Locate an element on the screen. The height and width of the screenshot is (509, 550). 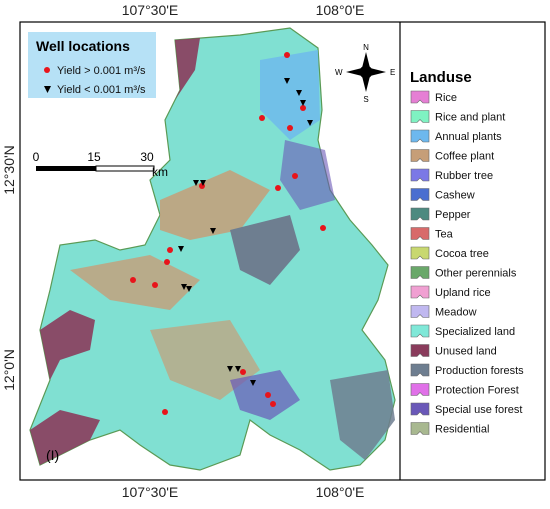
well-legend-title: Well locations is located at coordinates (83, 46).